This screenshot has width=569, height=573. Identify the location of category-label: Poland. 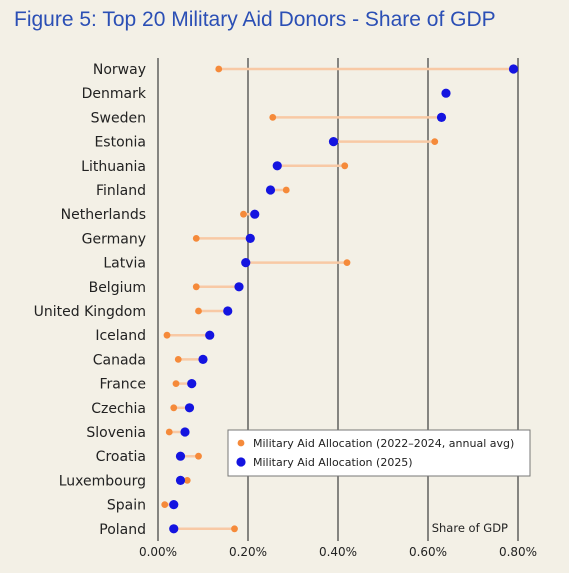
(122, 530).